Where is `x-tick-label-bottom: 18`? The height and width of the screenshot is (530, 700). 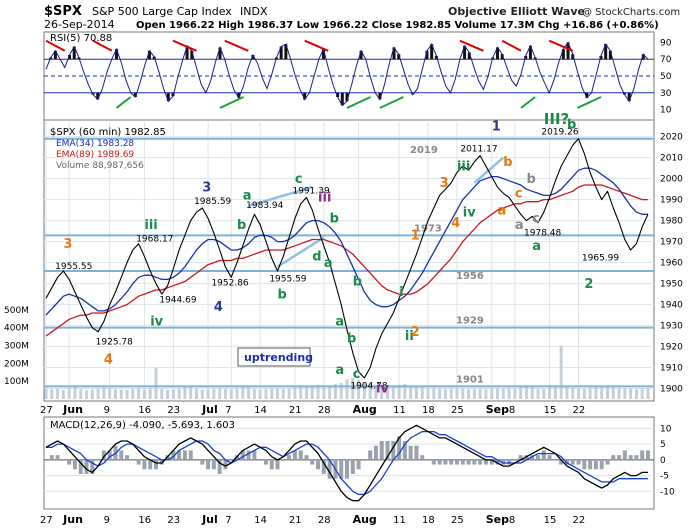
x-tick-label-bottom: 18 is located at coordinates (428, 520).